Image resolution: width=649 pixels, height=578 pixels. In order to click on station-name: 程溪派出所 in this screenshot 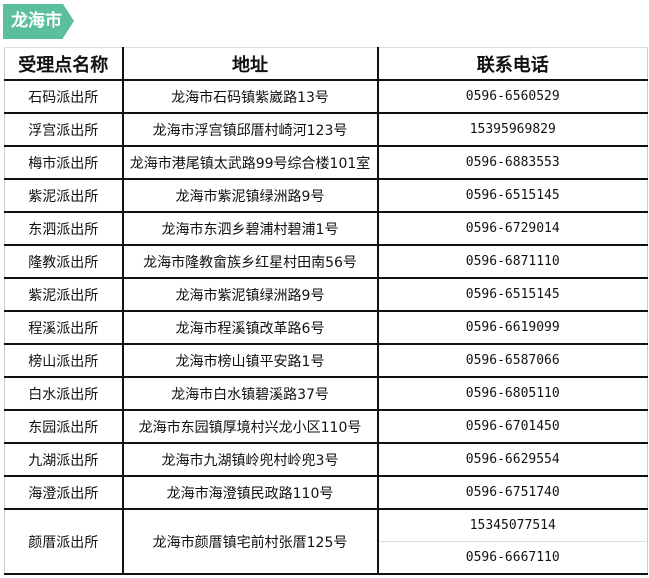, I will do `click(64, 328)`.